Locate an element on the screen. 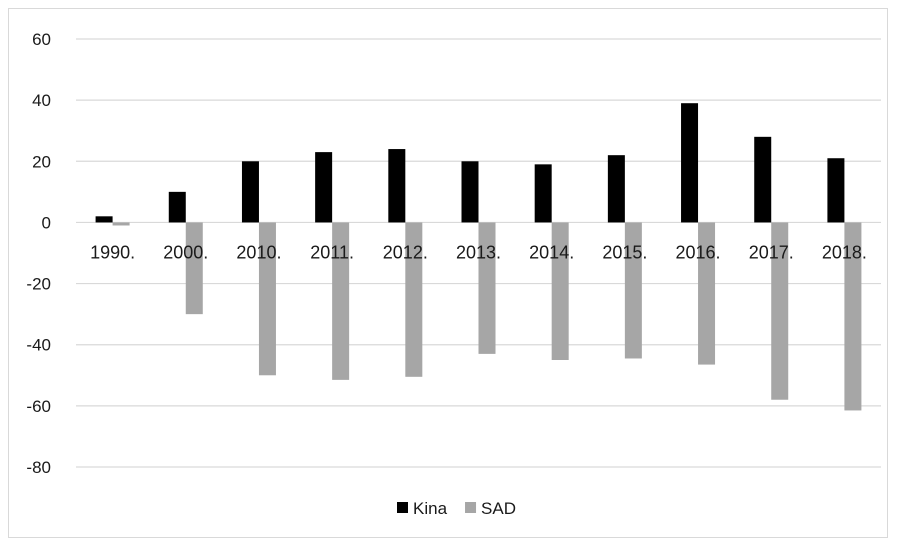 Image resolution: width=897 pixels, height=544 pixels. x-category-label: 2018. is located at coordinates (844, 252).